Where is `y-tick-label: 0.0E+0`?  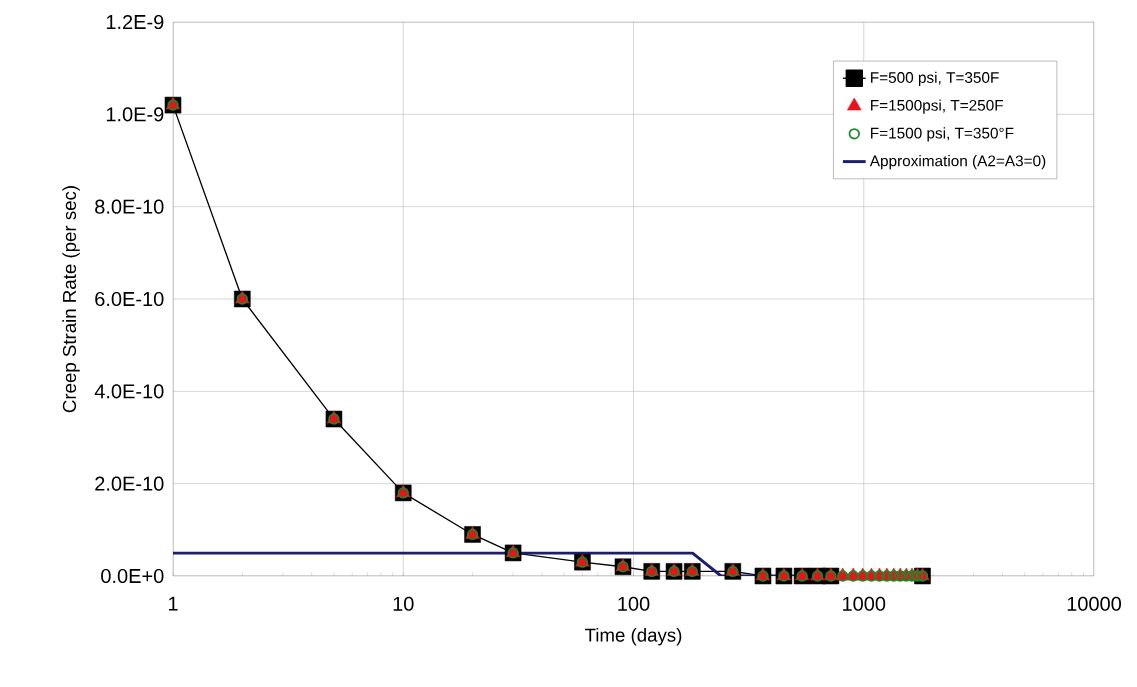 y-tick-label: 0.0E+0 is located at coordinates (132, 576).